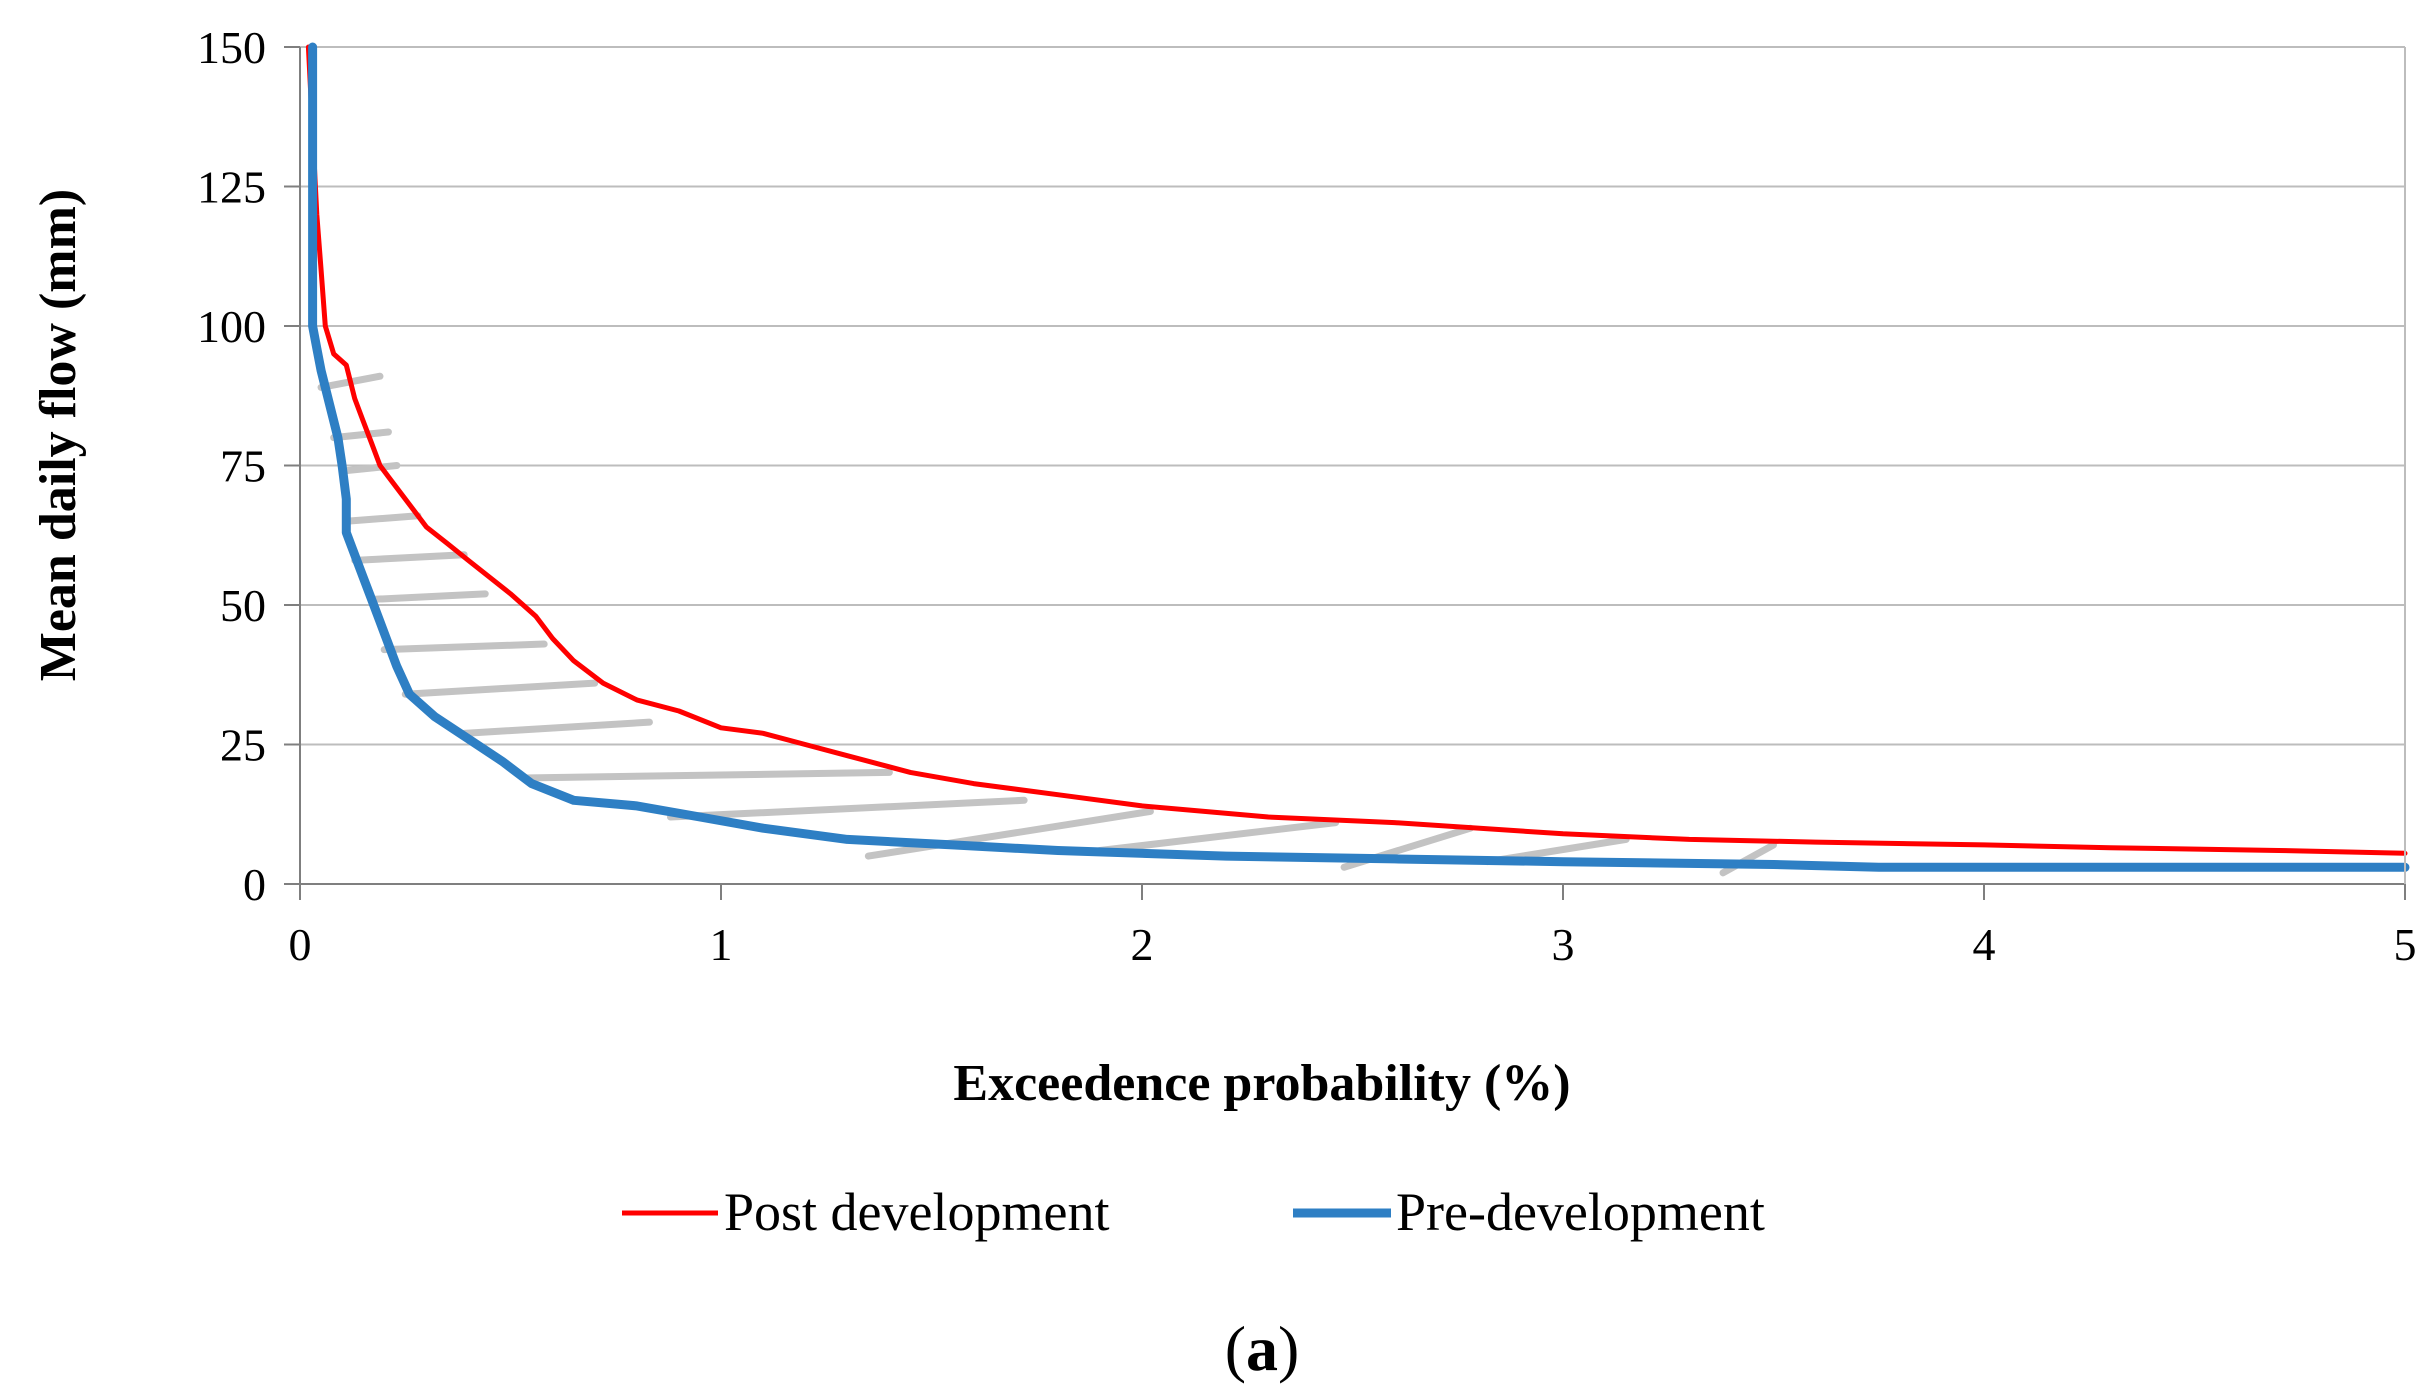  I want to click on legend-label-post: Post development, so click(916, 1212).